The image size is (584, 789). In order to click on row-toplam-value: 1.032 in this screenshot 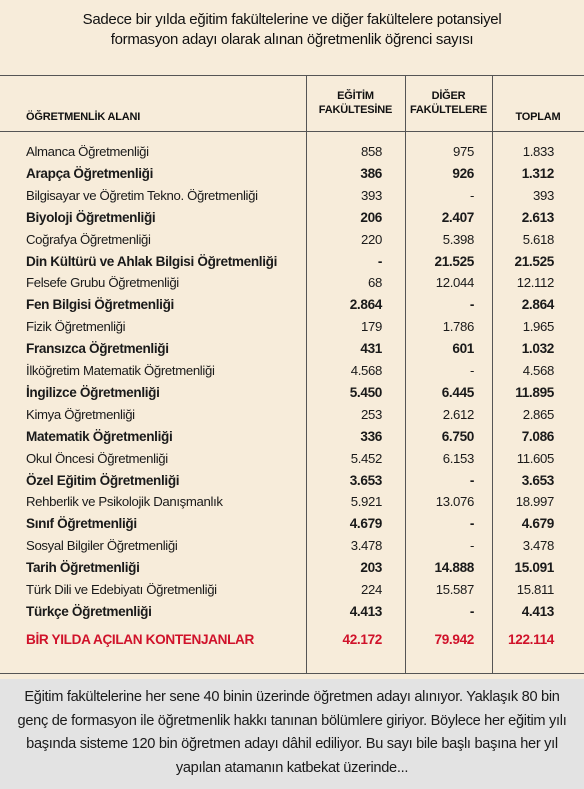, I will do `click(538, 349)`.